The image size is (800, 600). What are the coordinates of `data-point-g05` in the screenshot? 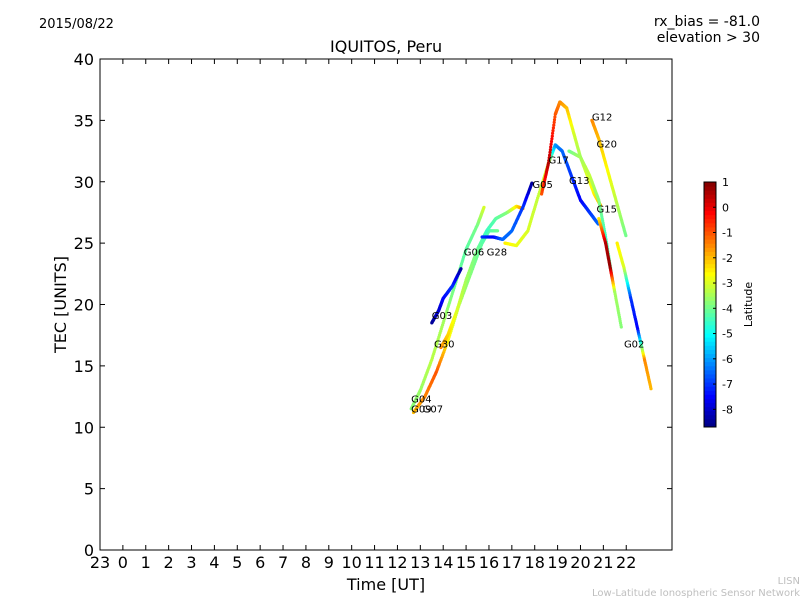 It's located at (532, 183).